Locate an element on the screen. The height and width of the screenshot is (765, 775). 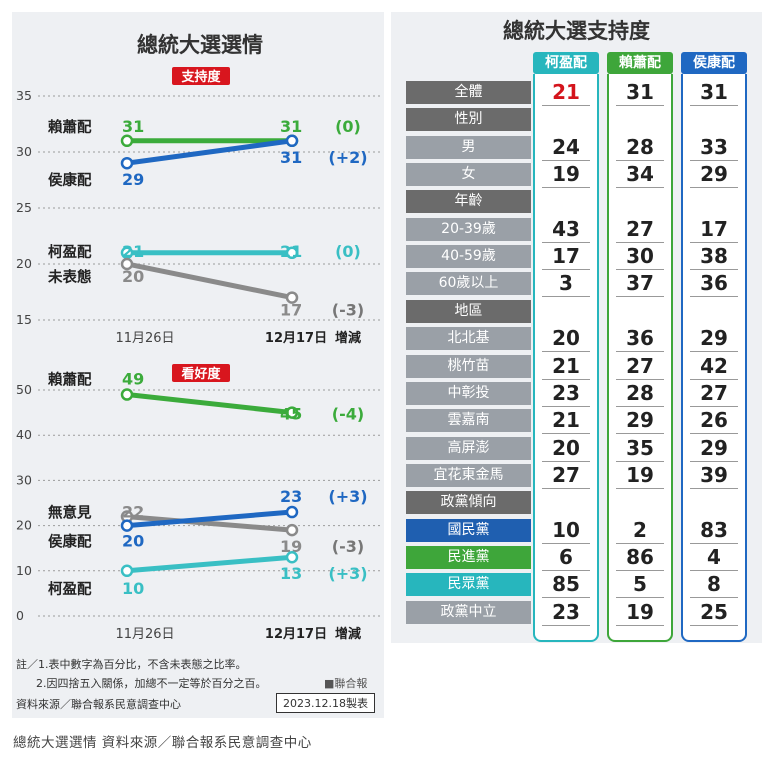
y-tick-label: 10 is located at coordinates (24, 570).